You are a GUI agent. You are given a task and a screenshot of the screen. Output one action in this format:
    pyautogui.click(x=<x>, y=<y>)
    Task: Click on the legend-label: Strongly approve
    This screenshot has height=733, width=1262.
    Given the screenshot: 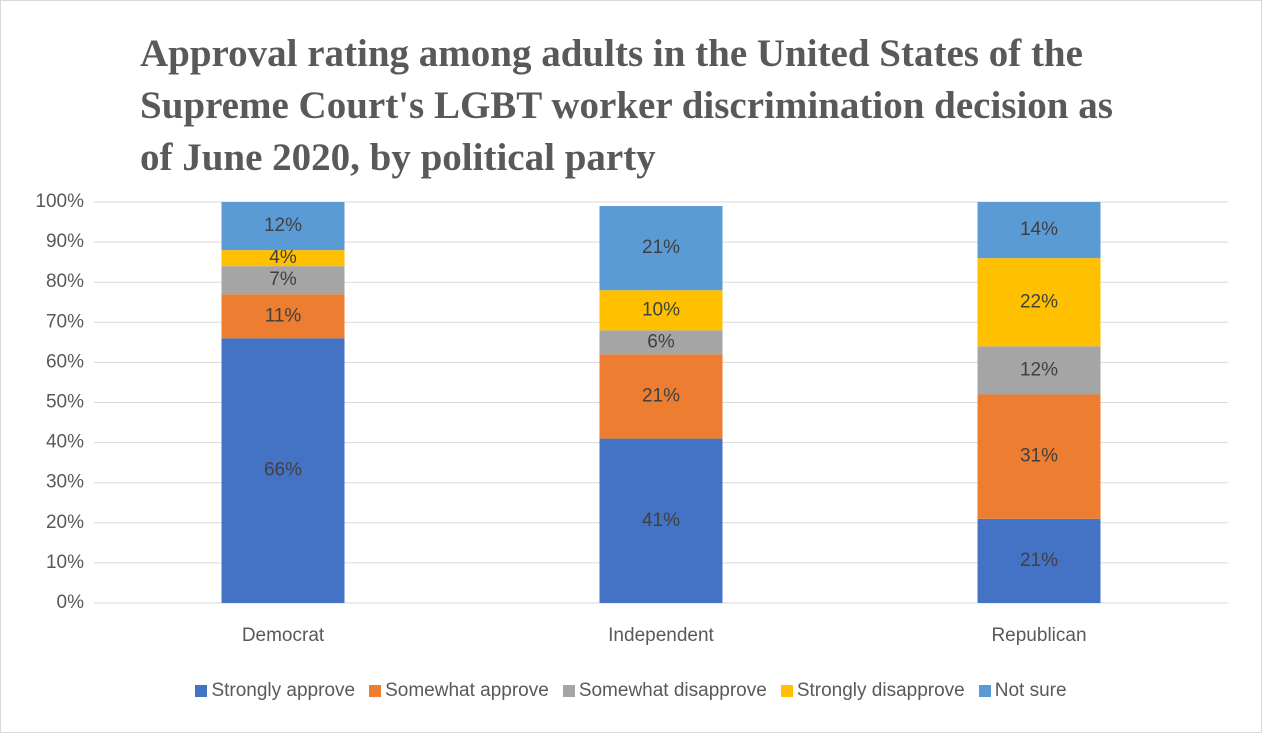 What is the action you would take?
    pyautogui.click(x=283, y=690)
    